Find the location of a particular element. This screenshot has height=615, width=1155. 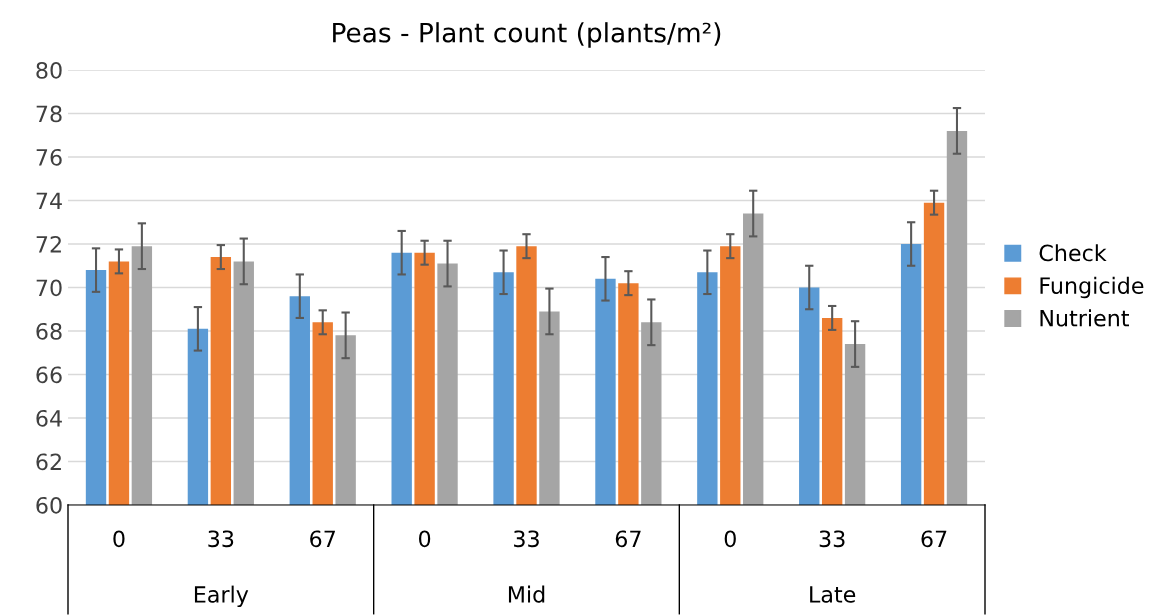

y-tick-label: 74 is located at coordinates (49, 200).